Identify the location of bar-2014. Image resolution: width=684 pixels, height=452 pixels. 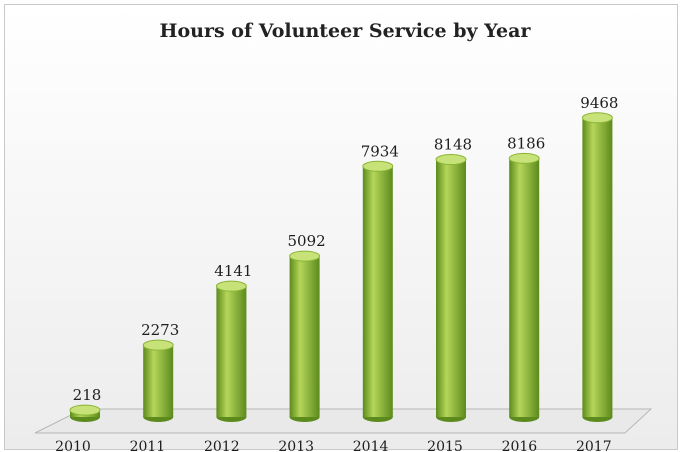
(378, 291).